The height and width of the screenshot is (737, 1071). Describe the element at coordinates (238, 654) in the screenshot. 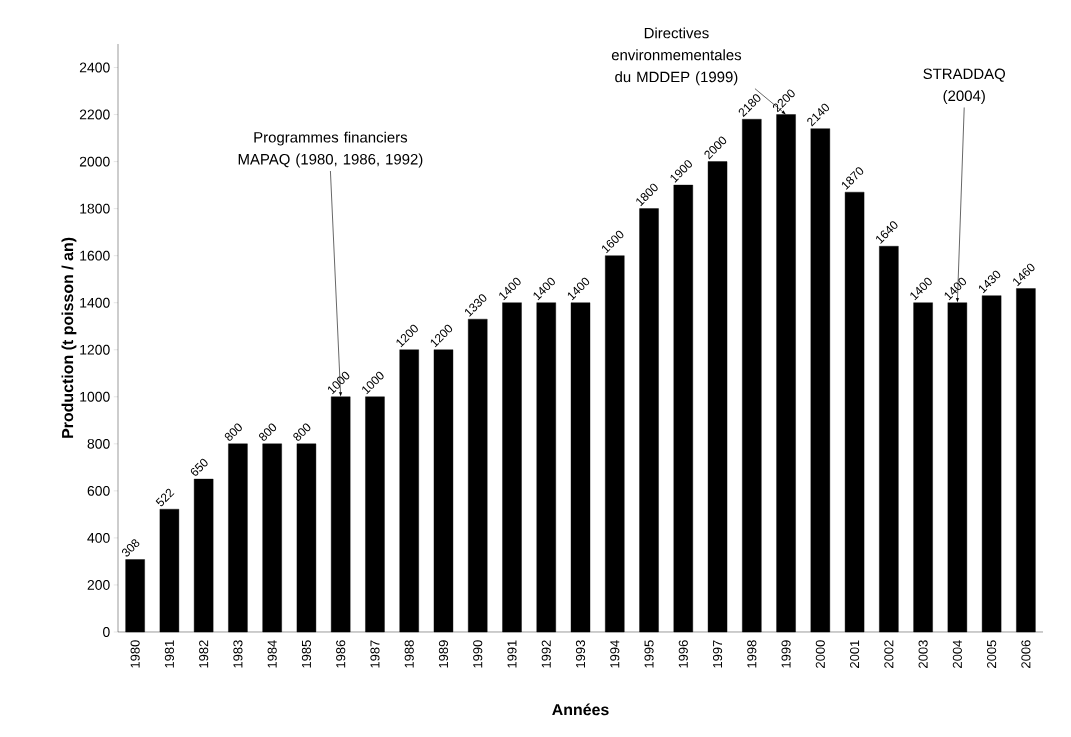

I see `x-tick-label: 1983` at that location.